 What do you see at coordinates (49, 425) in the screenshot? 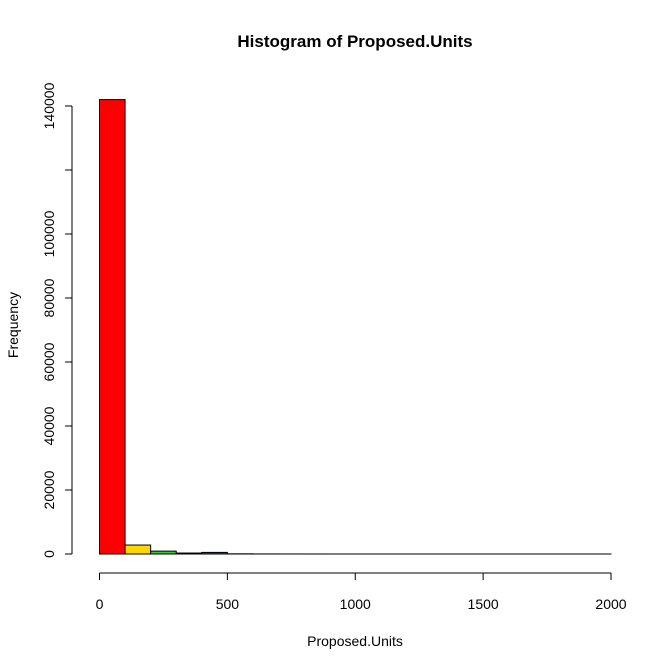
I see `y-tick-label: 40000` at bounding box center [49, 425].